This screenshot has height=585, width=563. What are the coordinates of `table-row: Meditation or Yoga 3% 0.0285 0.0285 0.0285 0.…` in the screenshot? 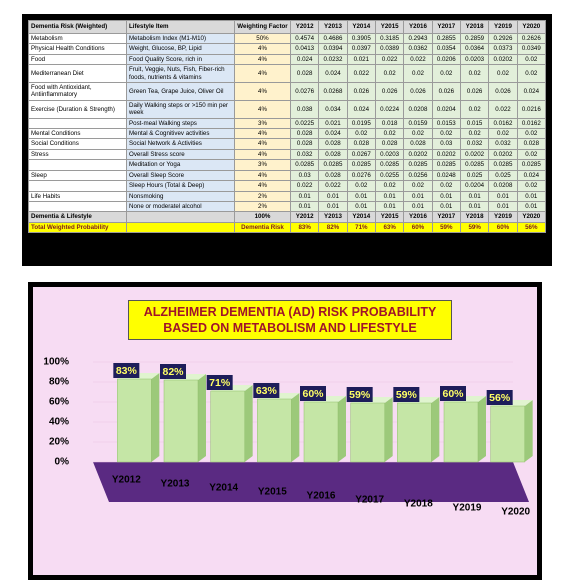 It's located at (287, 165).